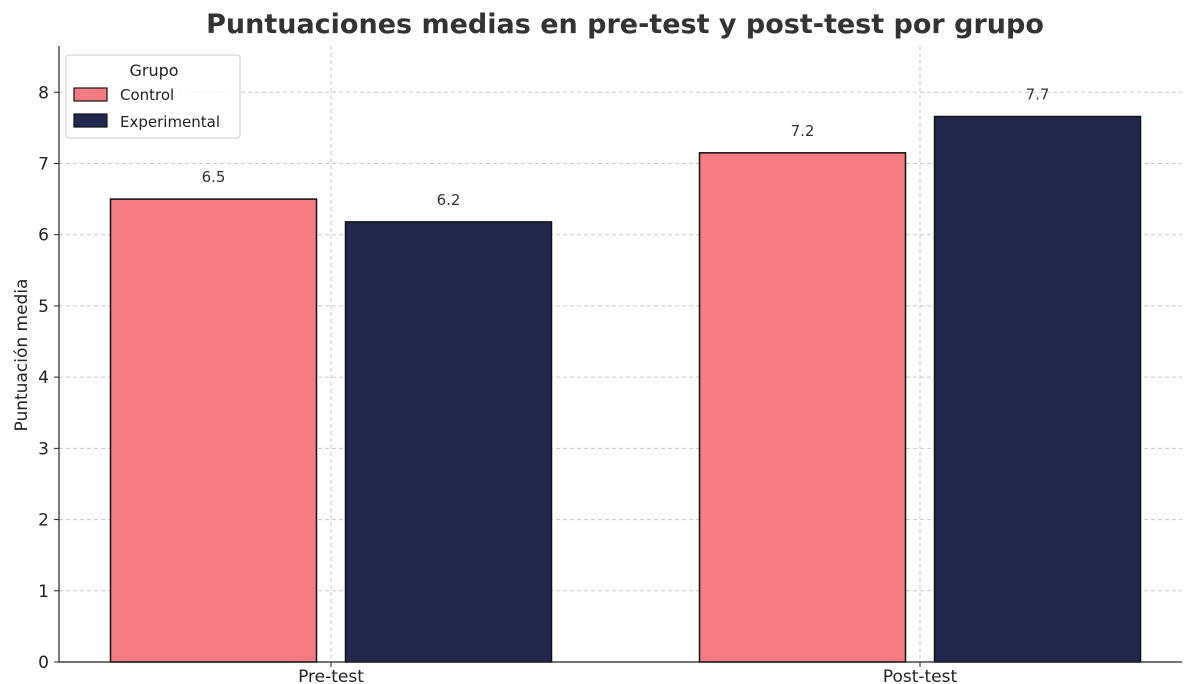 Image resolution: width=1184 pixels, height=684 pixels. Describe the element at coordinates (43, 93) in the screenshot. I see `y-tick-label: 8` at that location.